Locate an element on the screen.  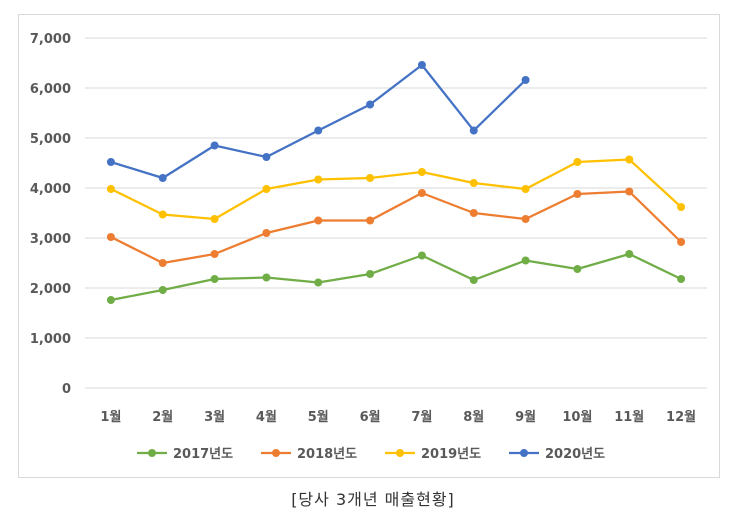
x-tick-label: 8월 is located at coordinates (473, 417).